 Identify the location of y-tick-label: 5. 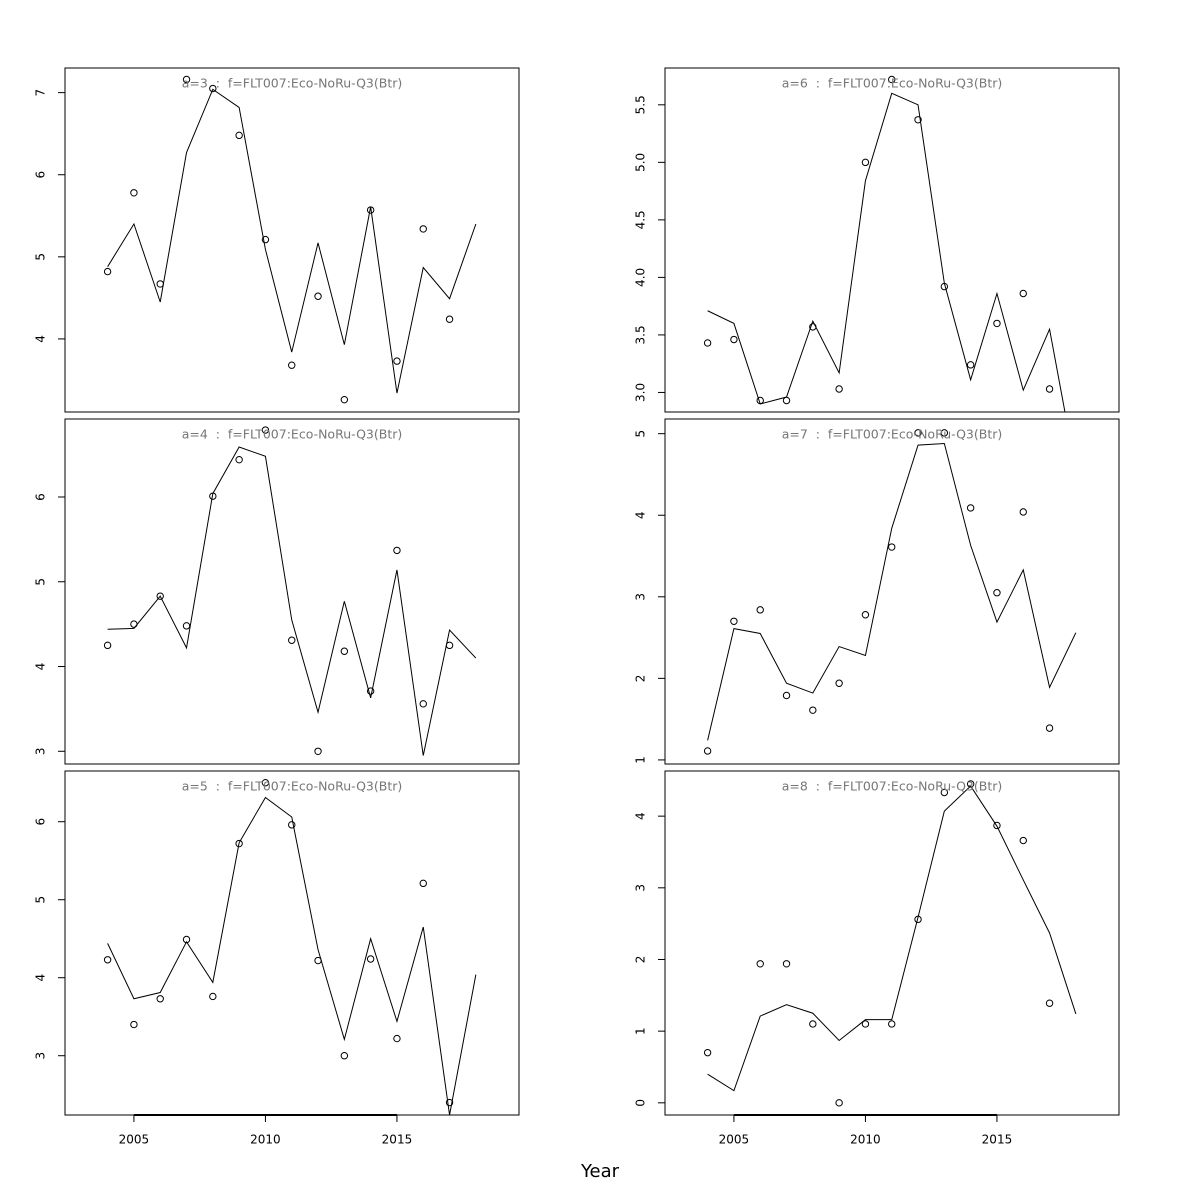
(641, 434).